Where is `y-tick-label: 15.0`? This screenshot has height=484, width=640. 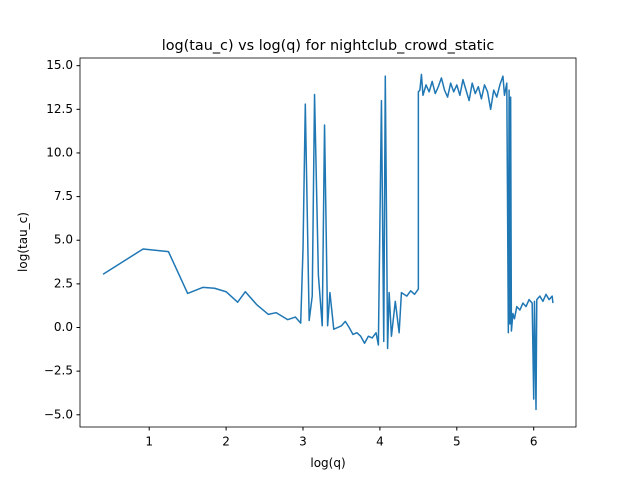 y-tick-label: 15.0 is located at coordinates (59, 65).